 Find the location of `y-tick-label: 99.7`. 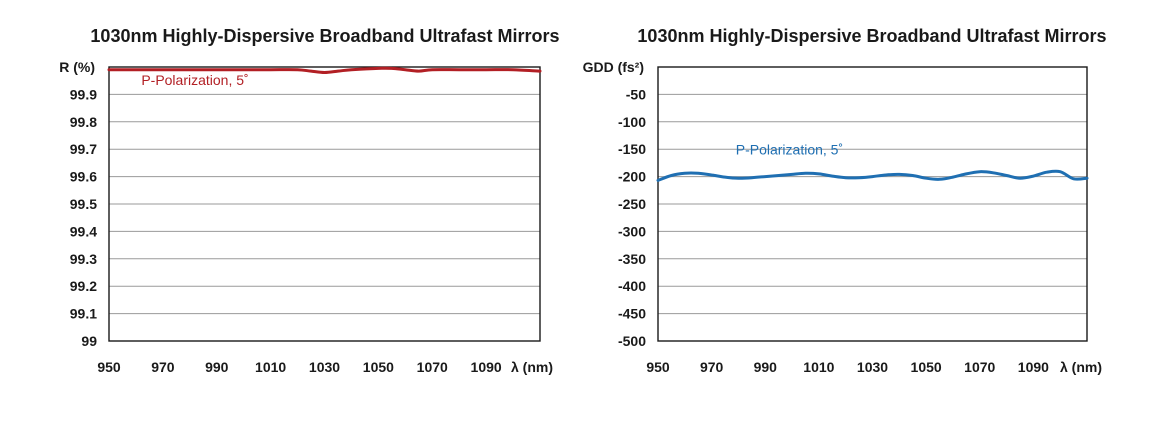

y-tick-label: 99.7 is located at coordinates (83, 149).